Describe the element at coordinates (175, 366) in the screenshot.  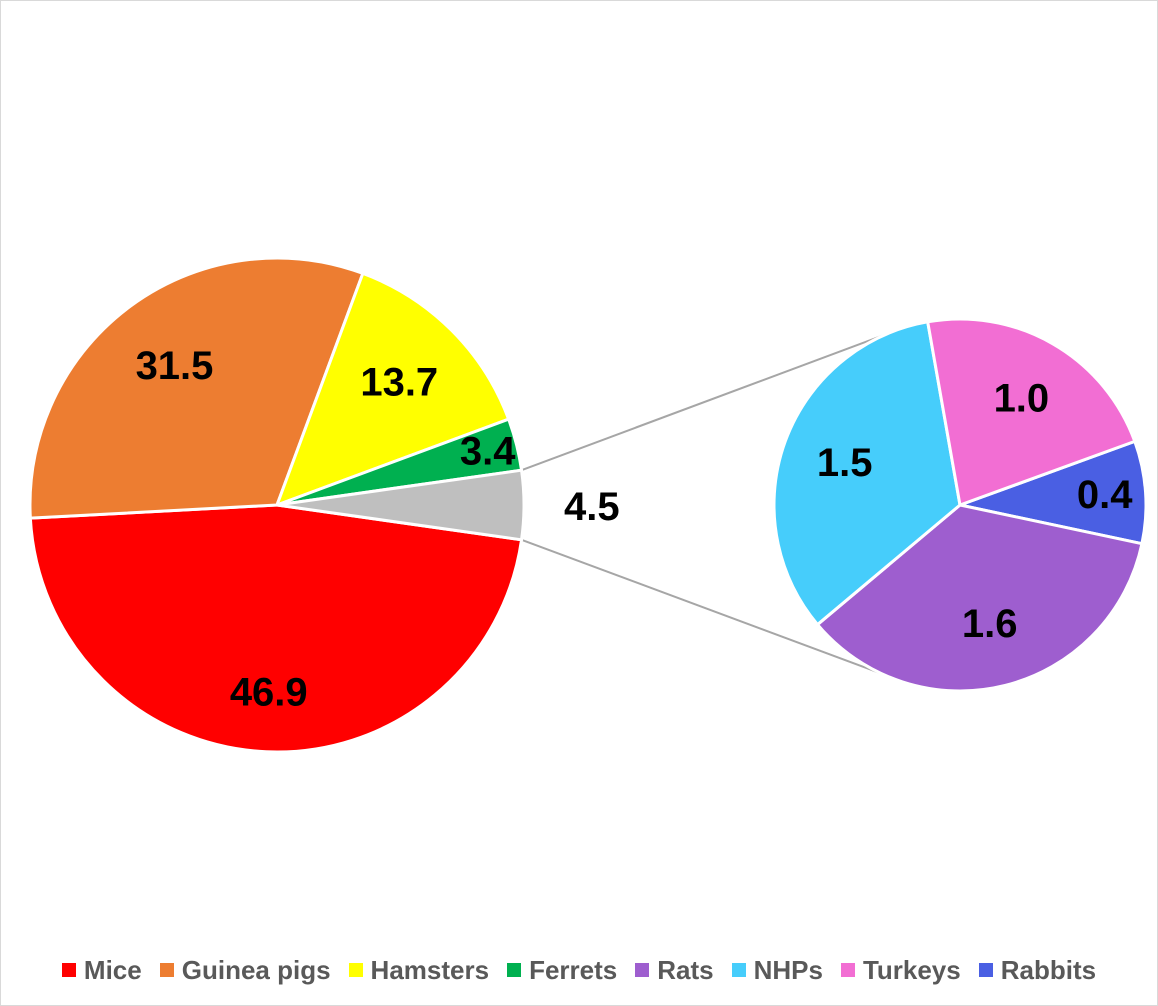
I see `data-label-guinea-pigs: 31.5` at that location.